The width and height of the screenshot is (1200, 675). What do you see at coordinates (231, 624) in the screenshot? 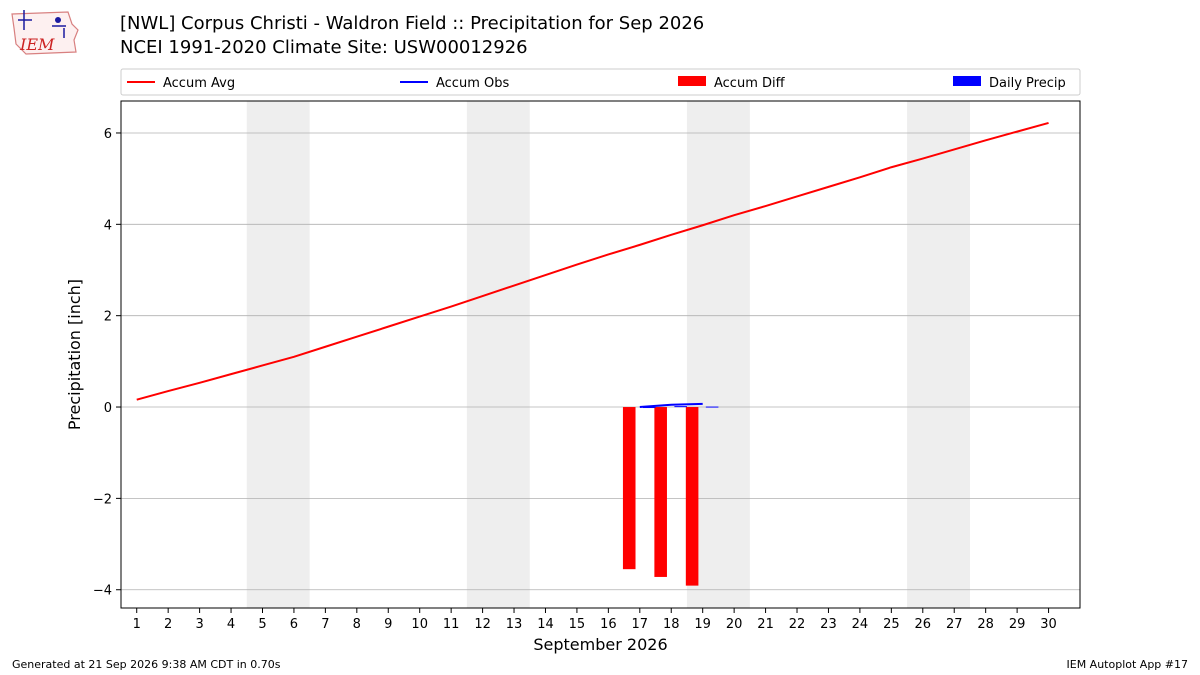
I see `x-tick-label: 4` at bounding box center [231, 624].